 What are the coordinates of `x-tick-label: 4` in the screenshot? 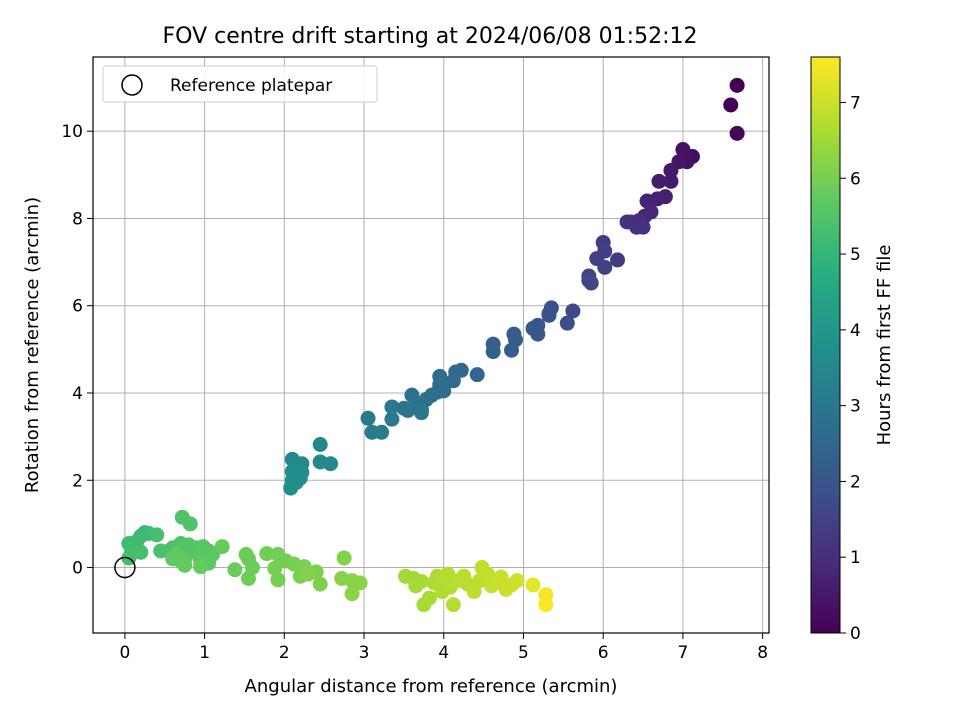 It's located at (443, 653).